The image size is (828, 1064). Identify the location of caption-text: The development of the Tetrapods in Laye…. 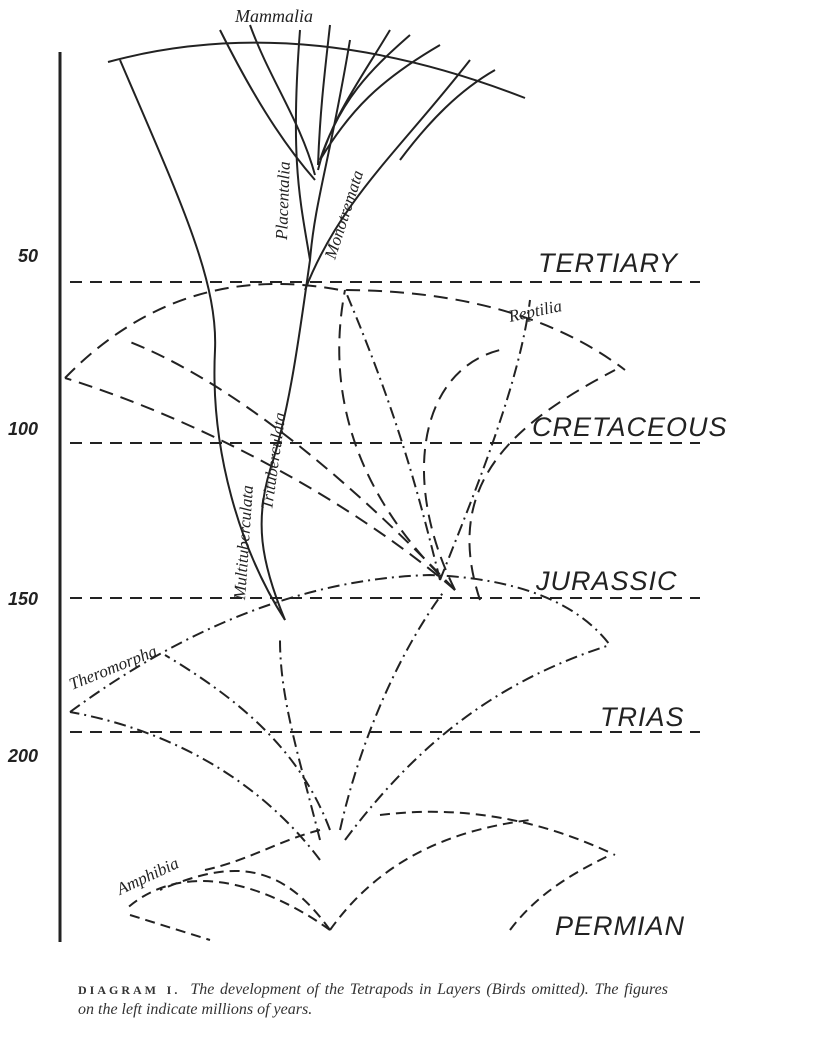
(373, 999).